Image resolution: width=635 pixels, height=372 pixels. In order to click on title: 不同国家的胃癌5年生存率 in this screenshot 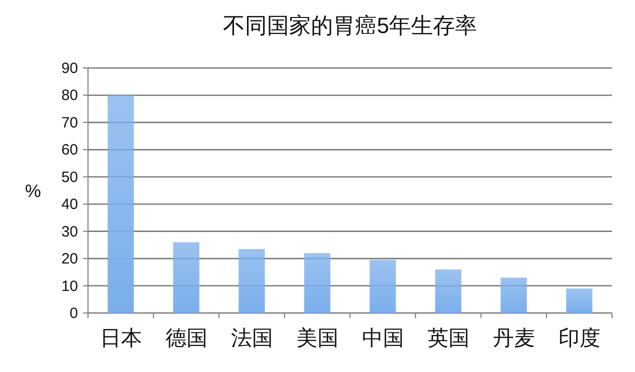, I will do `click(350, 25)`.